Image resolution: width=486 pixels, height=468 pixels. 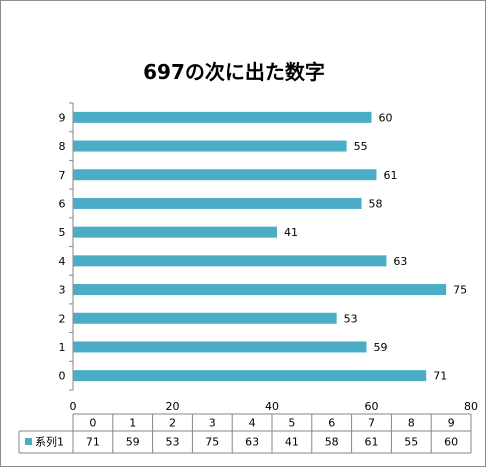 I want to click on table-header-cell: 7, so click(x=371, y=423).